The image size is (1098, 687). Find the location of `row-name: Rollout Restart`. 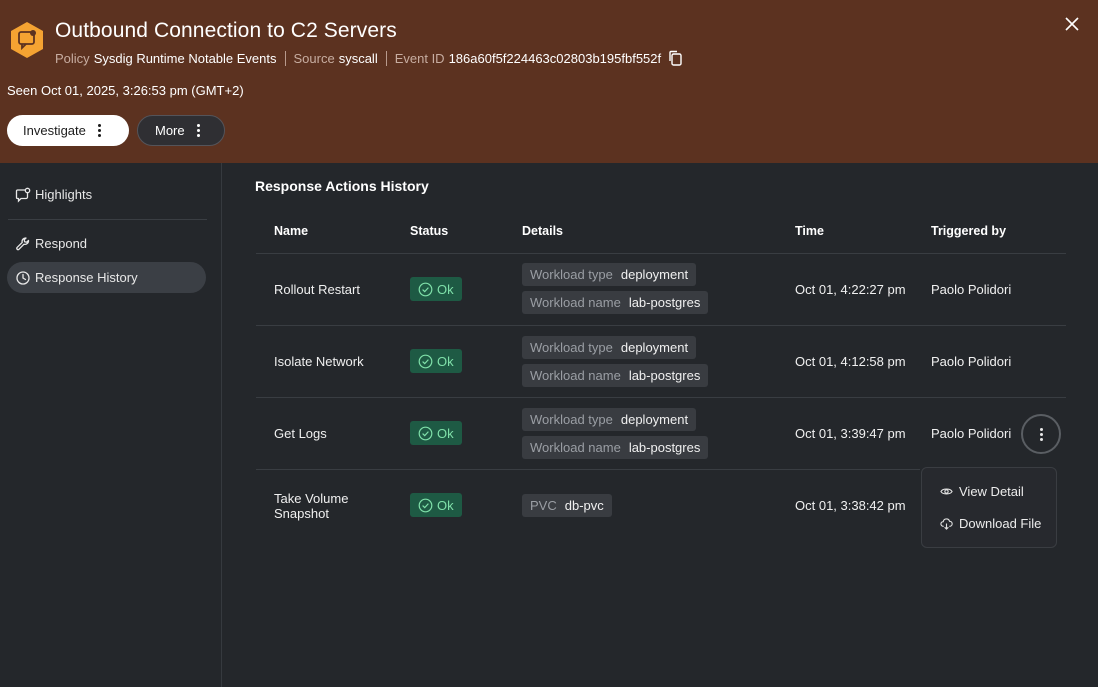

row-name: Rollout Restart is located at coordinates (317, 289).